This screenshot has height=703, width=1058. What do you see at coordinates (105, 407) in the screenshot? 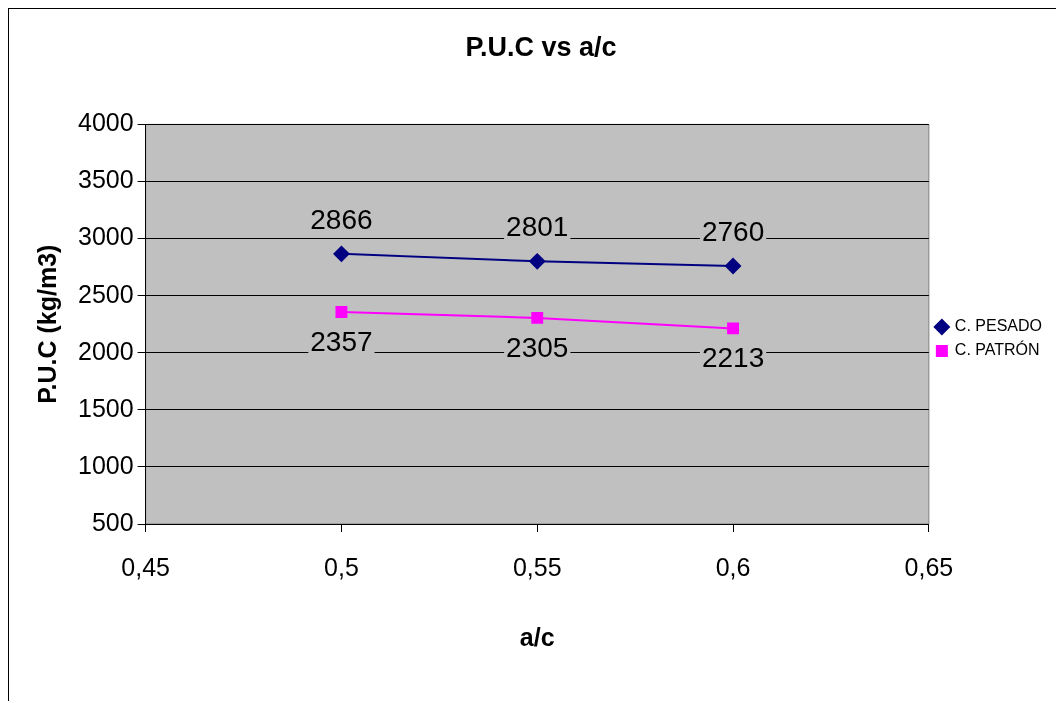
I see `y-tick-label: 1500` at bounding box center [105, 407].